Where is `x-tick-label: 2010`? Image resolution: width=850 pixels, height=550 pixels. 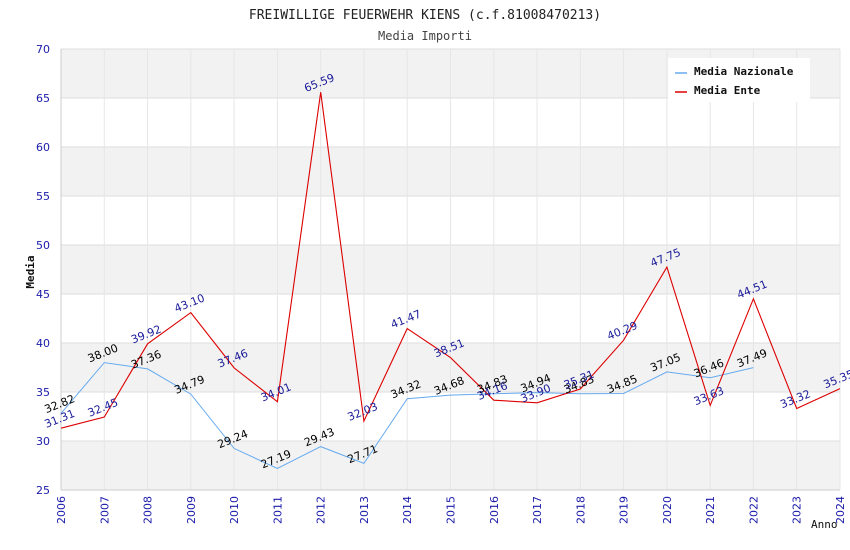 x-tick-label: 2010 is located at coordinates (234, 510).